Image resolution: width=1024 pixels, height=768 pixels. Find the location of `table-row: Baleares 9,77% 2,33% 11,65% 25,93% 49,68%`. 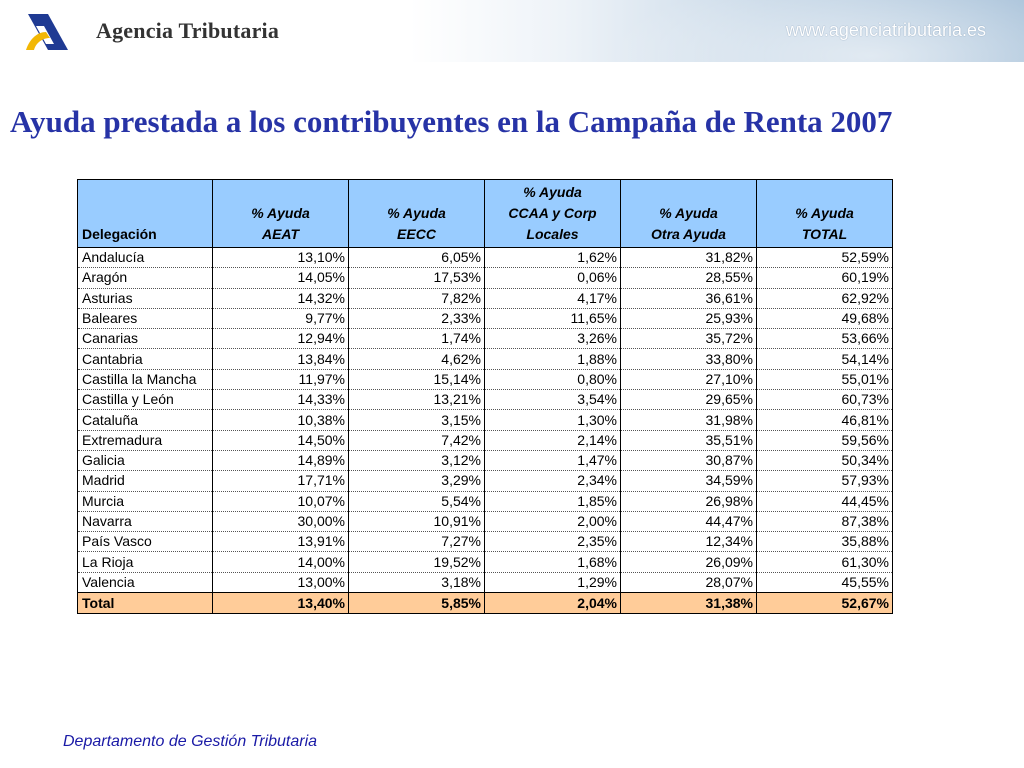

table-row: Baleares 9,77% 2,33% 11,65% 25,93% 49,68% is located at coordinates (485, 319).